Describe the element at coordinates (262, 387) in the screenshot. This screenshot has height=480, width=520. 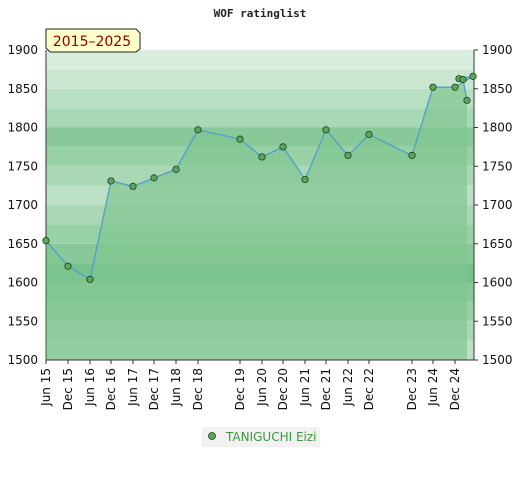
I see `x-tick-label: Jun 20` at that location.